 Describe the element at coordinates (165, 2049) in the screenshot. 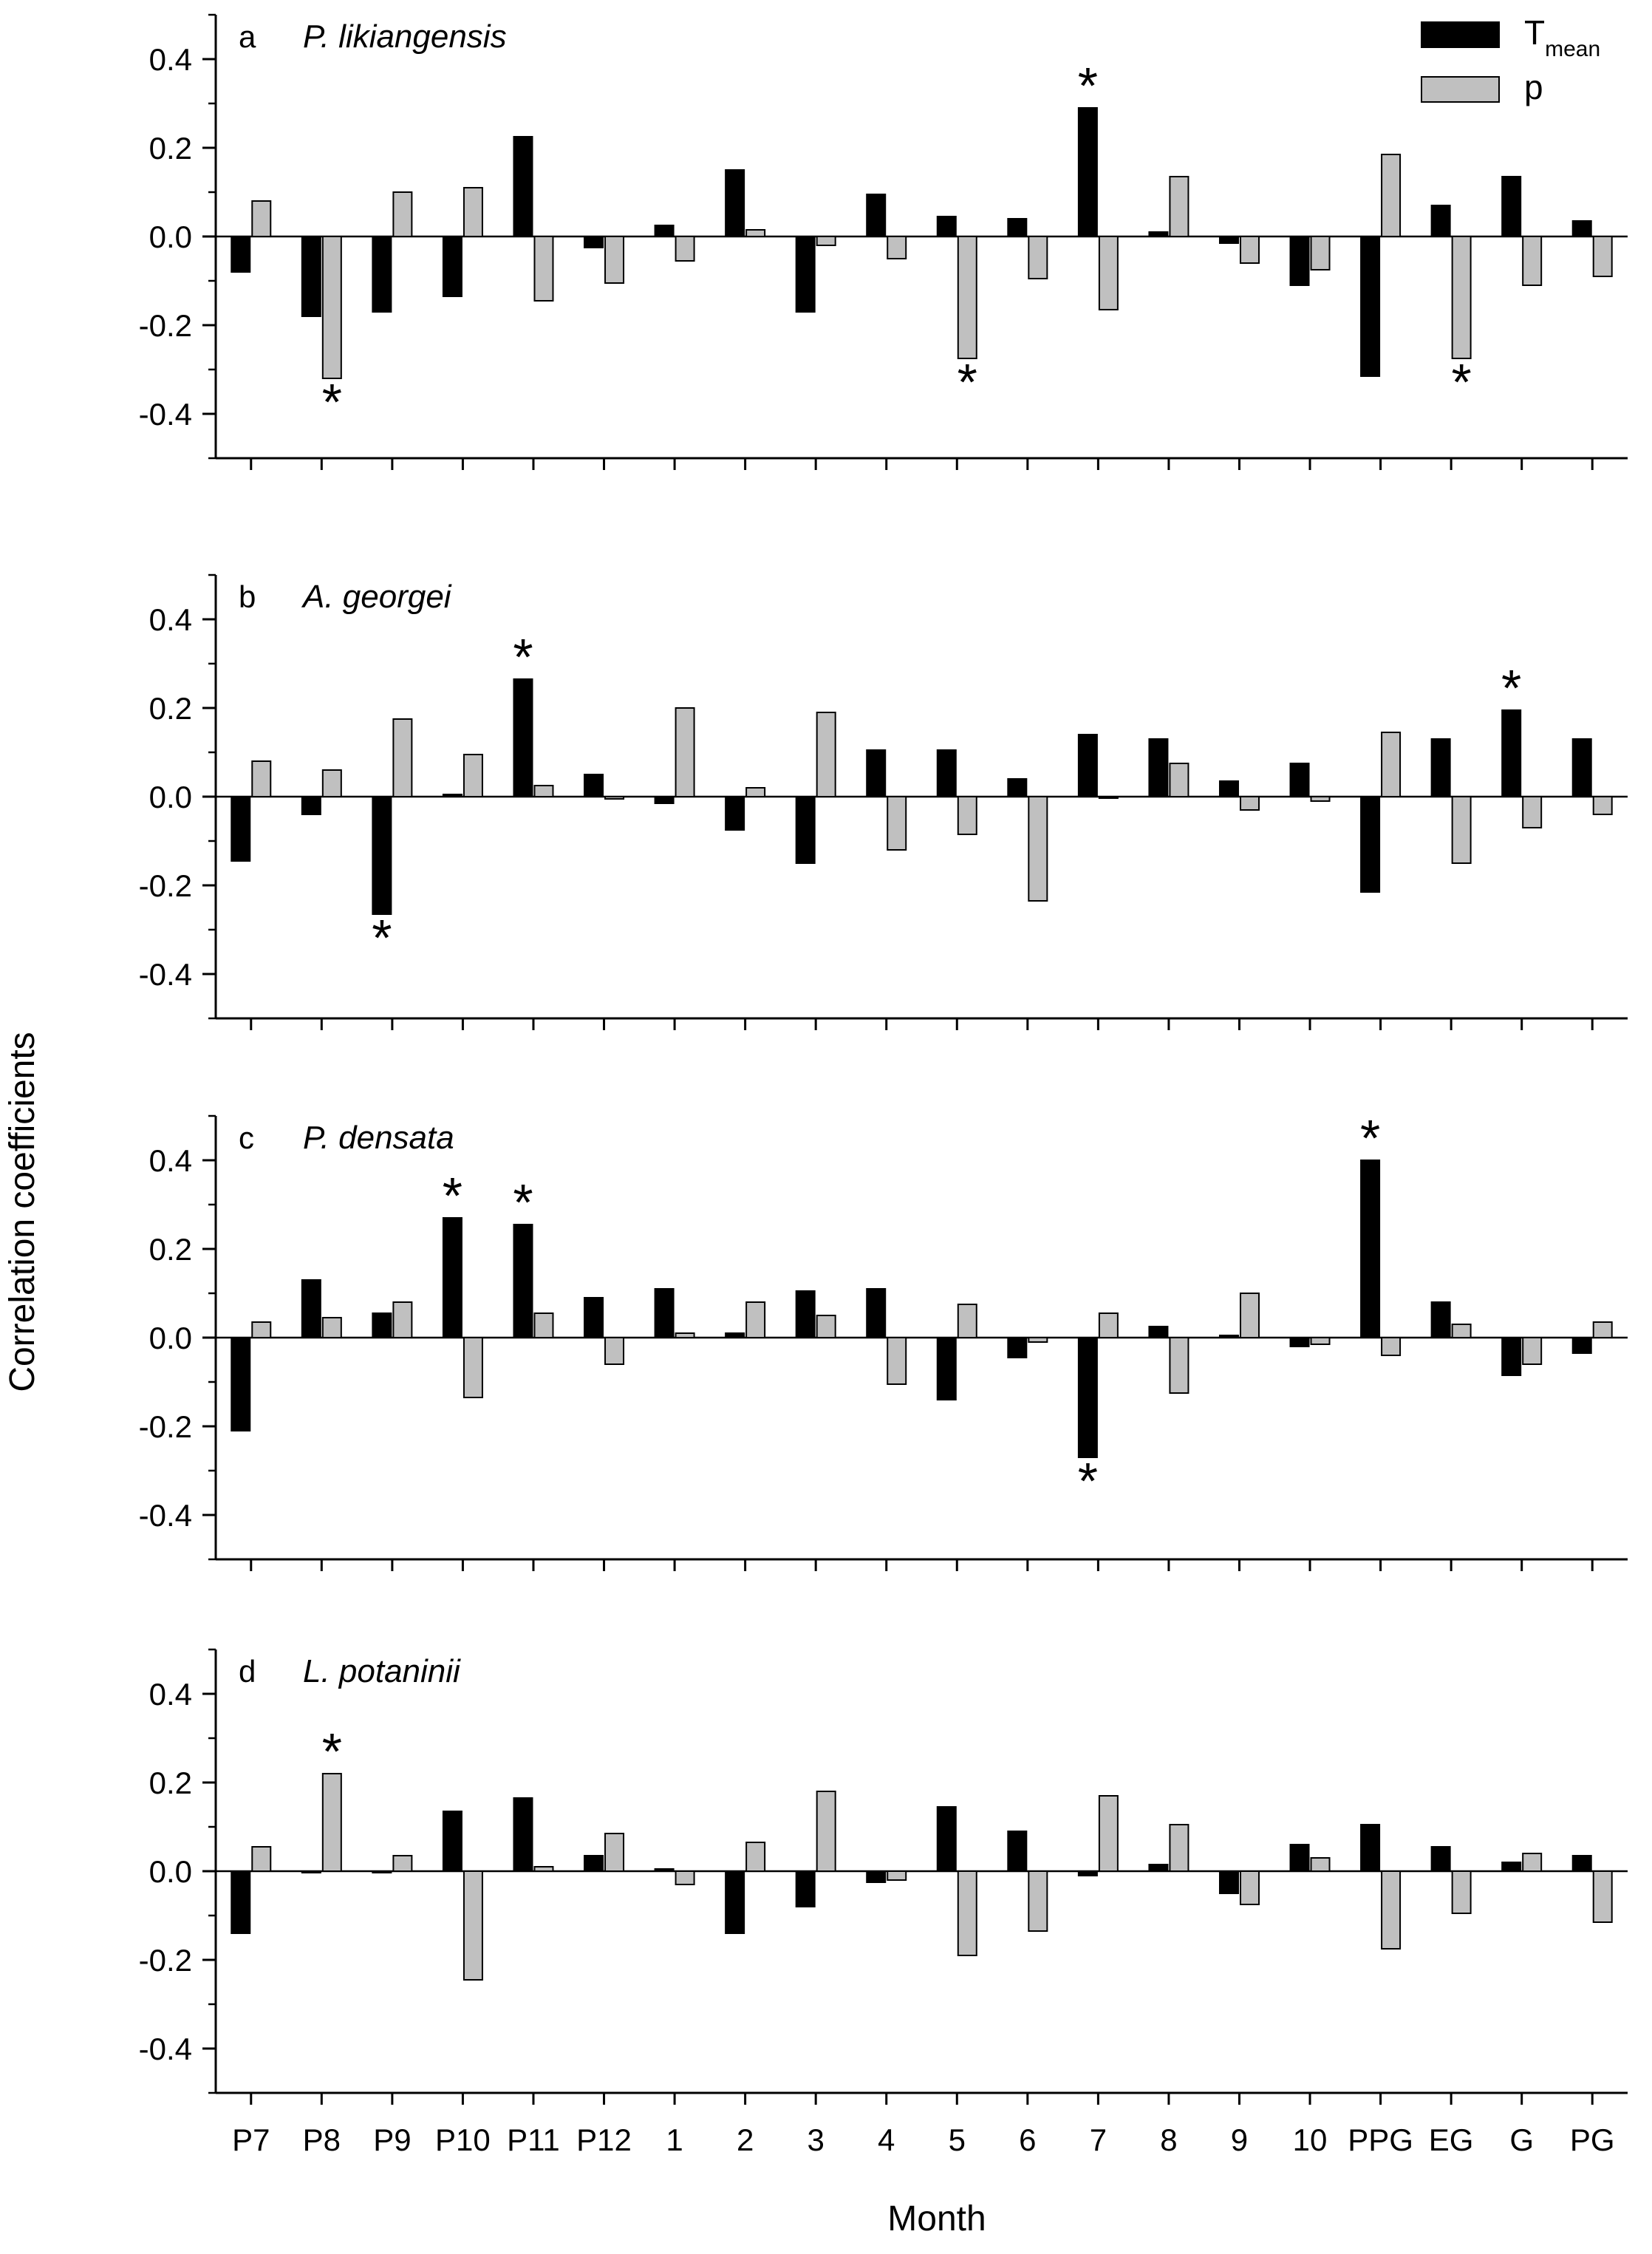

I see `y-tick-label: -0.4` at that location.